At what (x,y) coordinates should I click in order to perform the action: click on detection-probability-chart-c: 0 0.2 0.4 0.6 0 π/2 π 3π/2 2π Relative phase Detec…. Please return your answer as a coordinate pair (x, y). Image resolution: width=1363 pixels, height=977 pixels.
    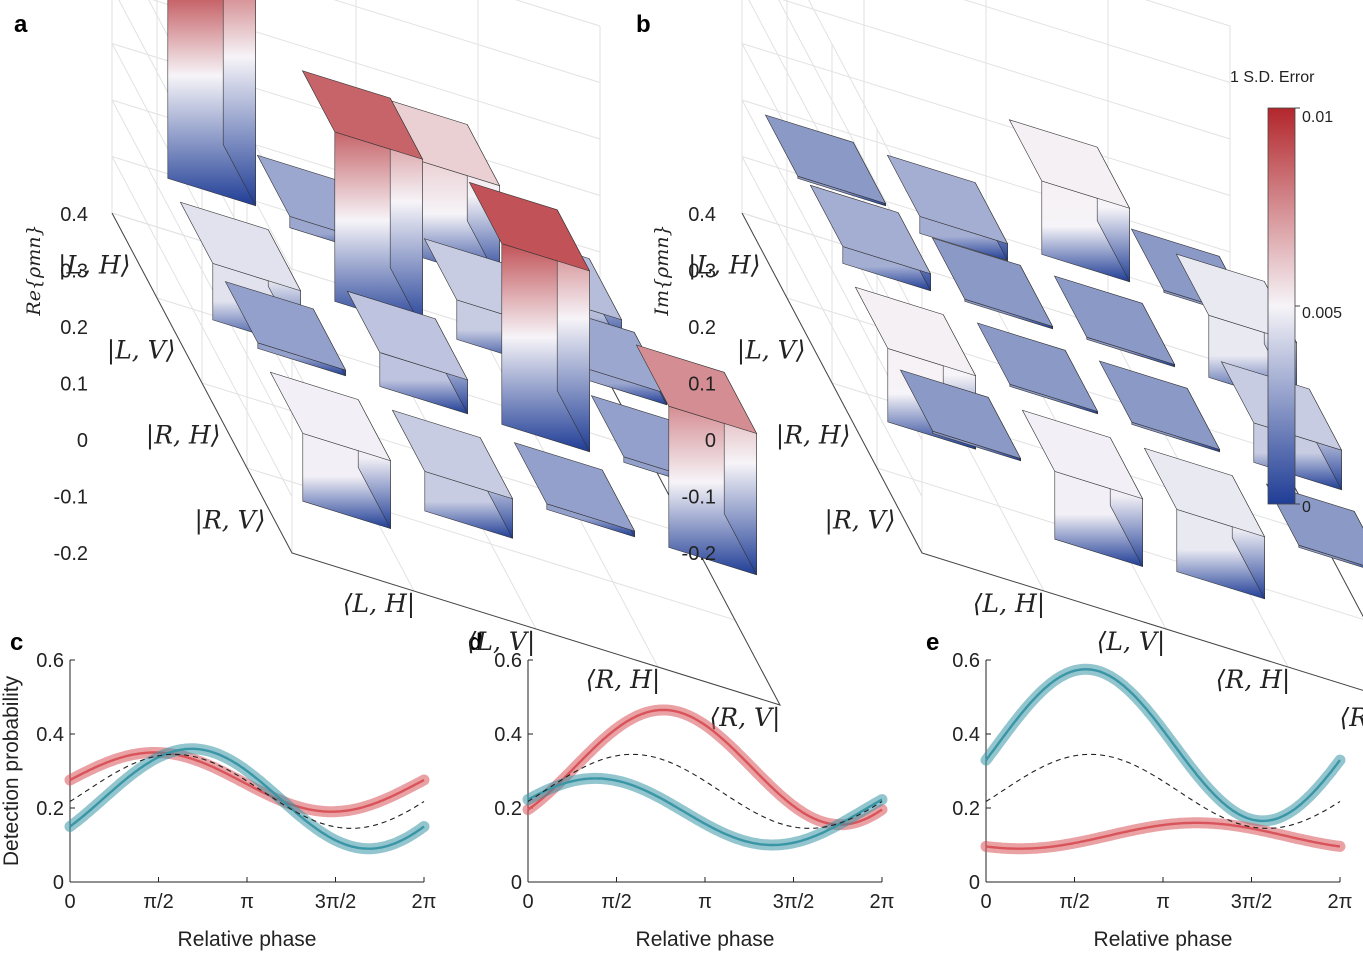
    Looking at the image, I should click on (218, 800).